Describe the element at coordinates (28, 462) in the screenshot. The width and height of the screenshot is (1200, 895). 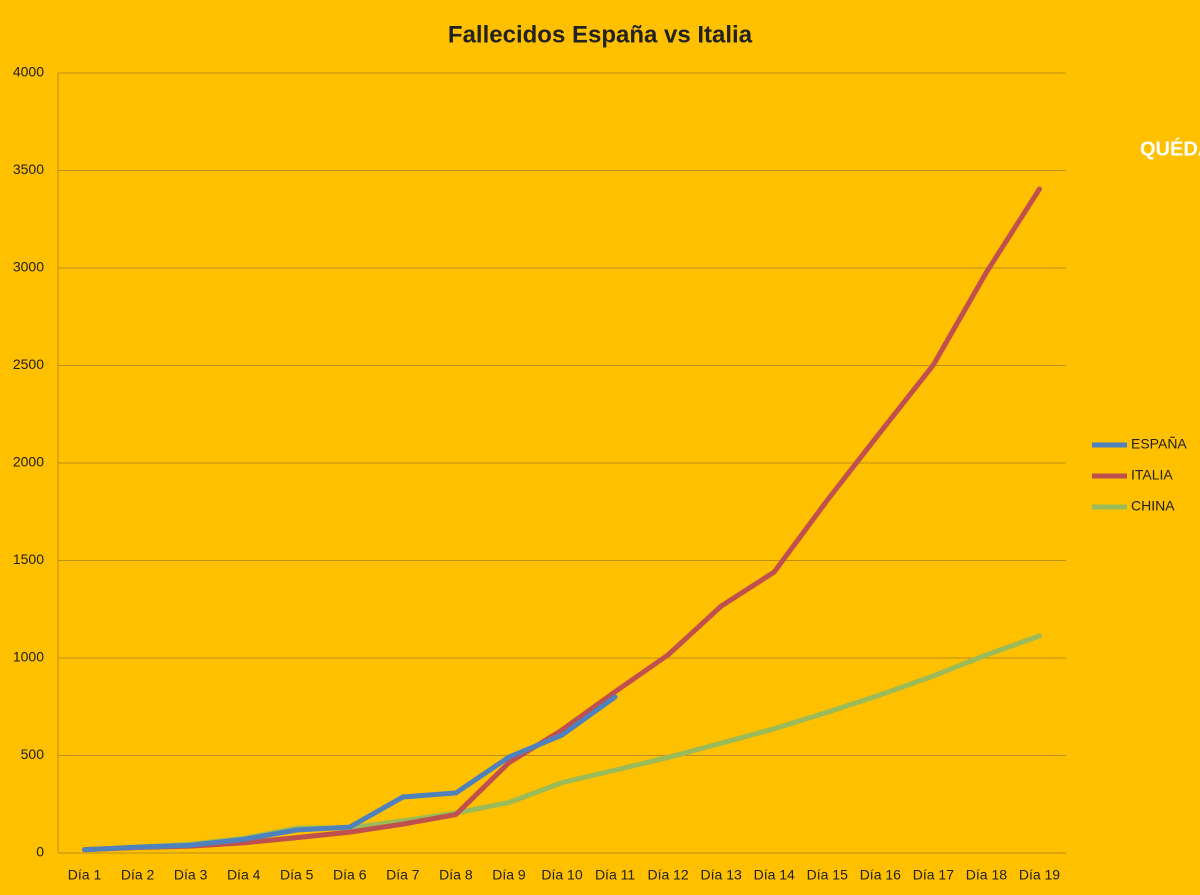
I see `y-tick-label: 2000` at that location.